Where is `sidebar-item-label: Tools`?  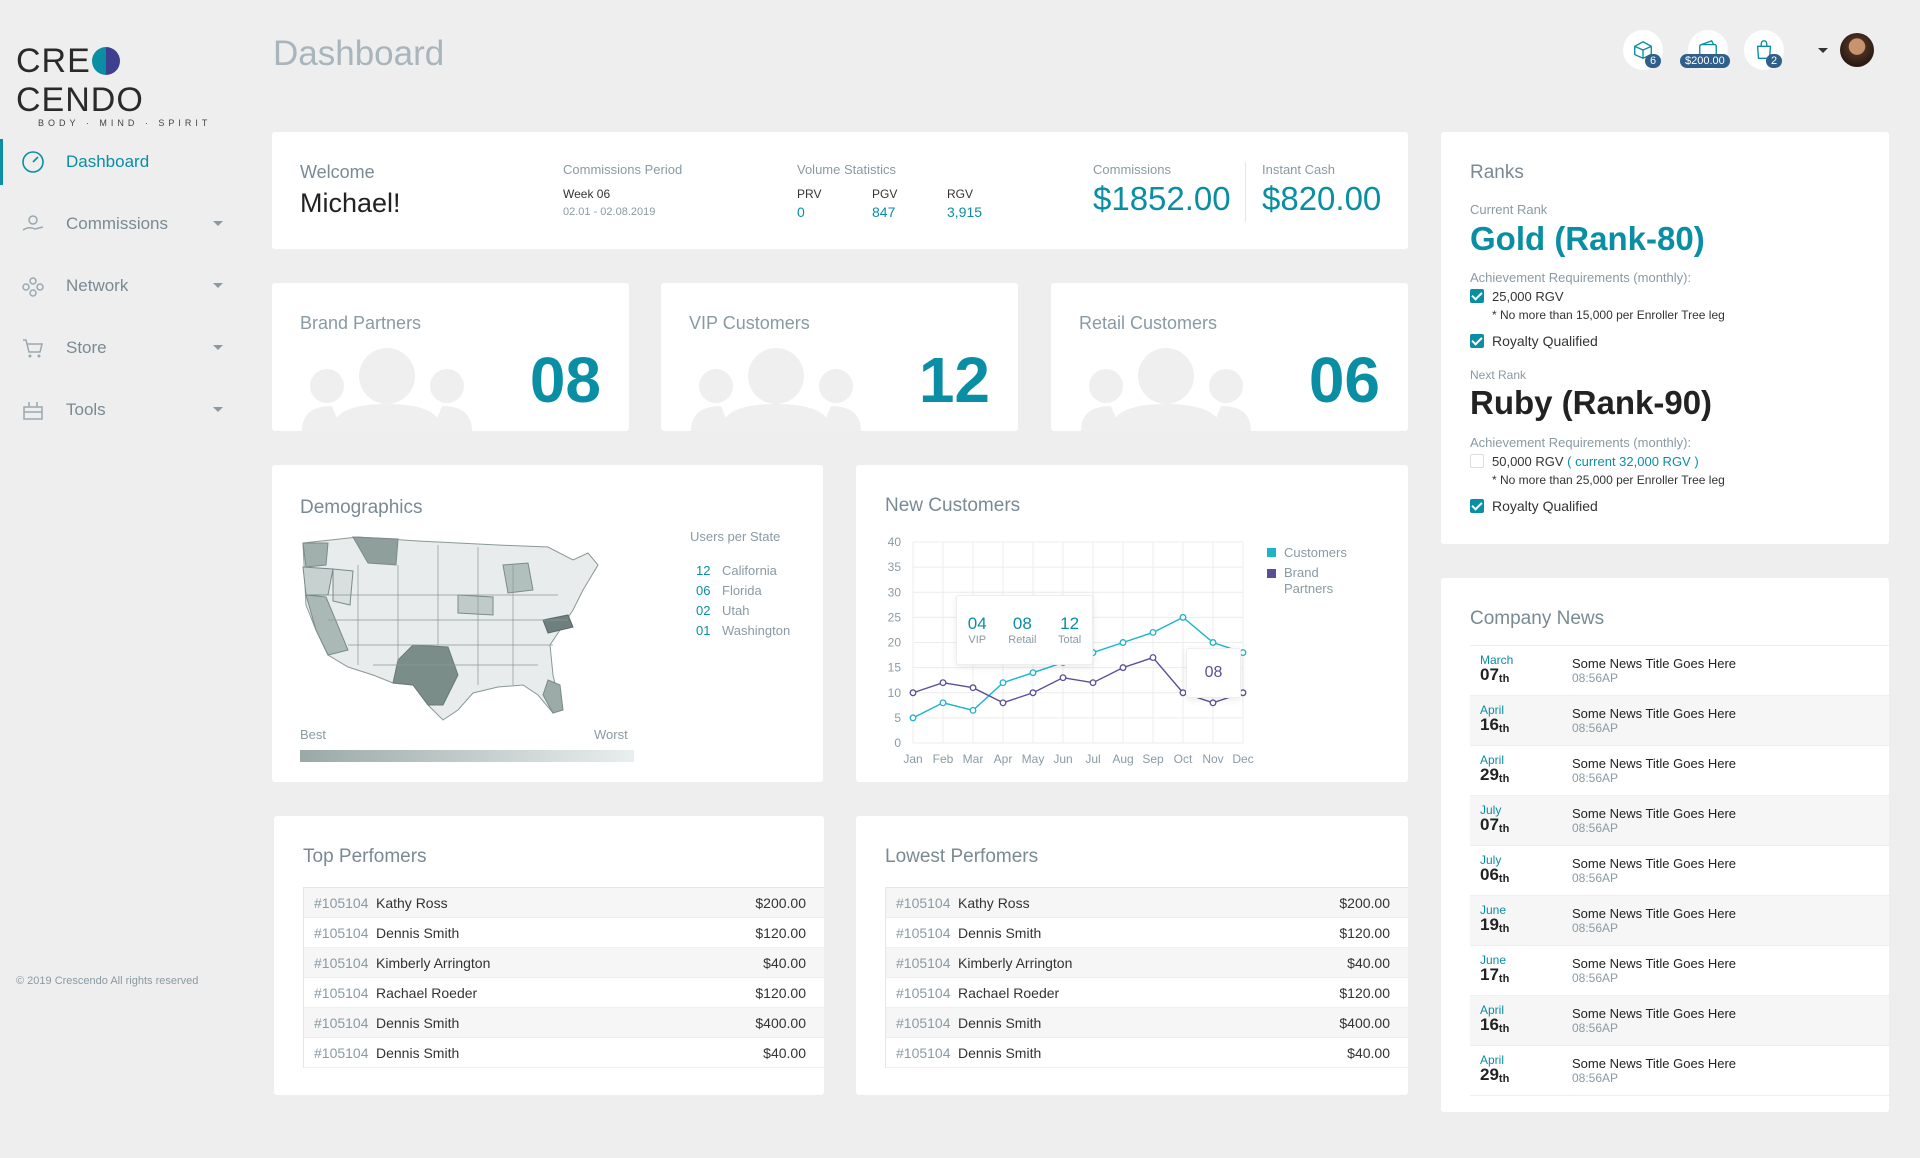
sidebar-item-label: Tools is located at coordinates (86, 409).